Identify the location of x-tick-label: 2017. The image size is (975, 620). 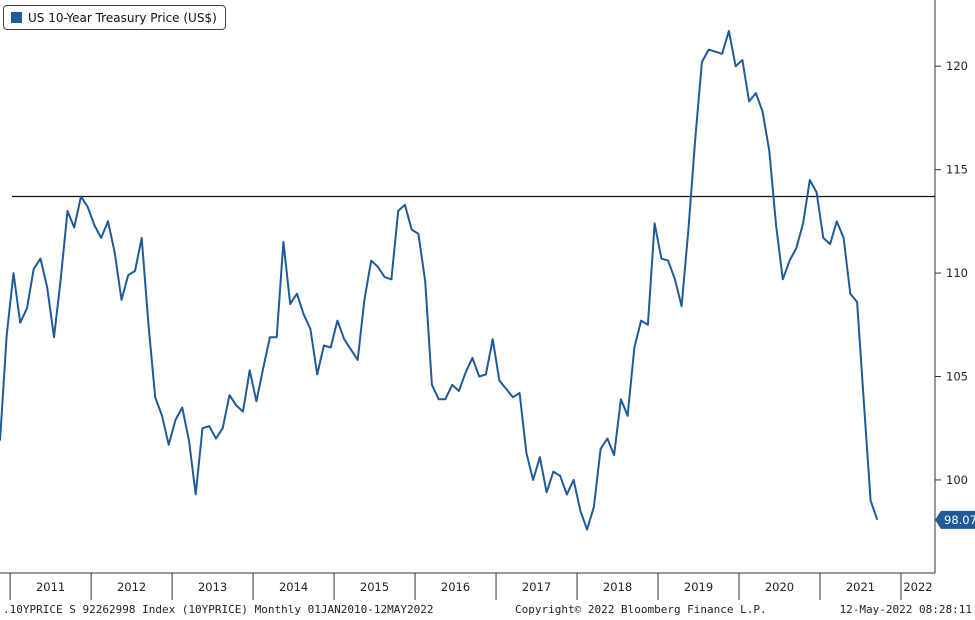
(536, 587).